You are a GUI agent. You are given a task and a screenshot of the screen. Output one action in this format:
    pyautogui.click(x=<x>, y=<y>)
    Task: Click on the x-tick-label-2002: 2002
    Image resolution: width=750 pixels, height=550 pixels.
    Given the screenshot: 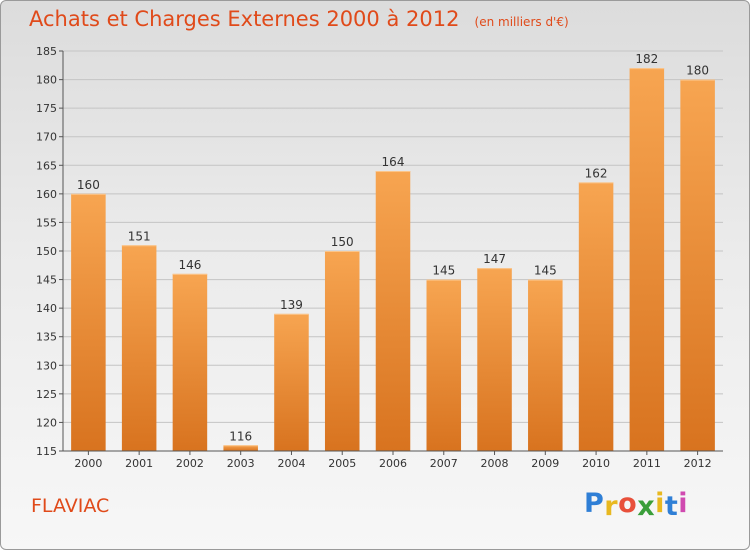 What is the action you would take?
    pyautogui.click(x=190, y=463)
    